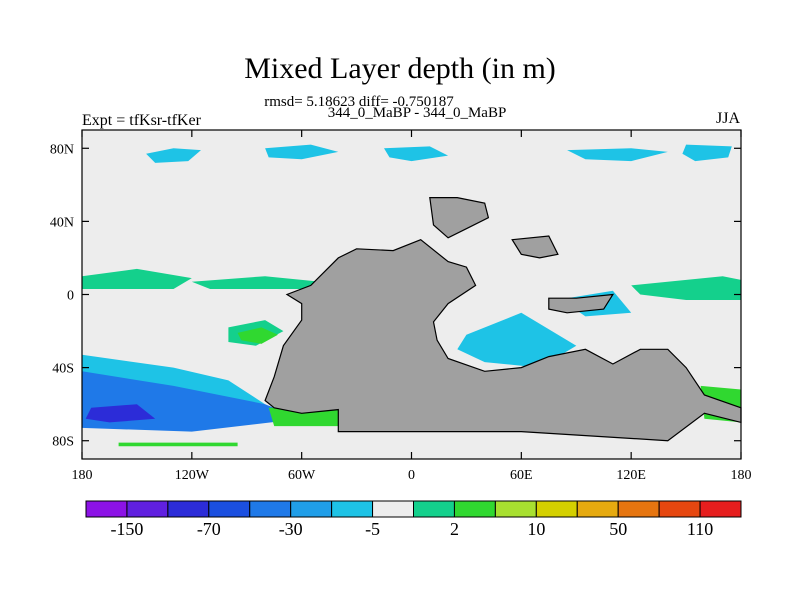 The image size is (800, 600). I want to click on colorbar-label-0: -150, so click(126, 529).